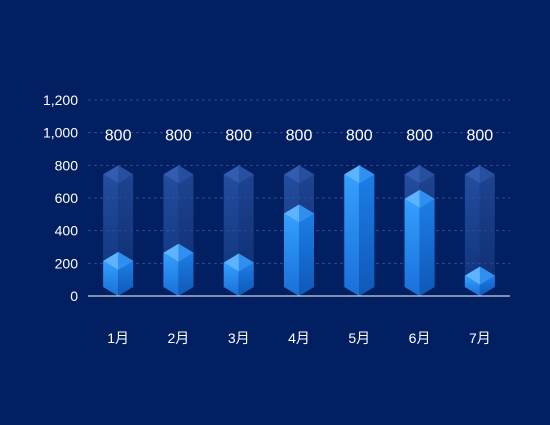 Image resolution: width=550 pixels, height=425 pixels. What do you see at coordinates (239, 338) in the screenshot?
I see `x-tick-label: 3月` at bounding box center [239, 338].